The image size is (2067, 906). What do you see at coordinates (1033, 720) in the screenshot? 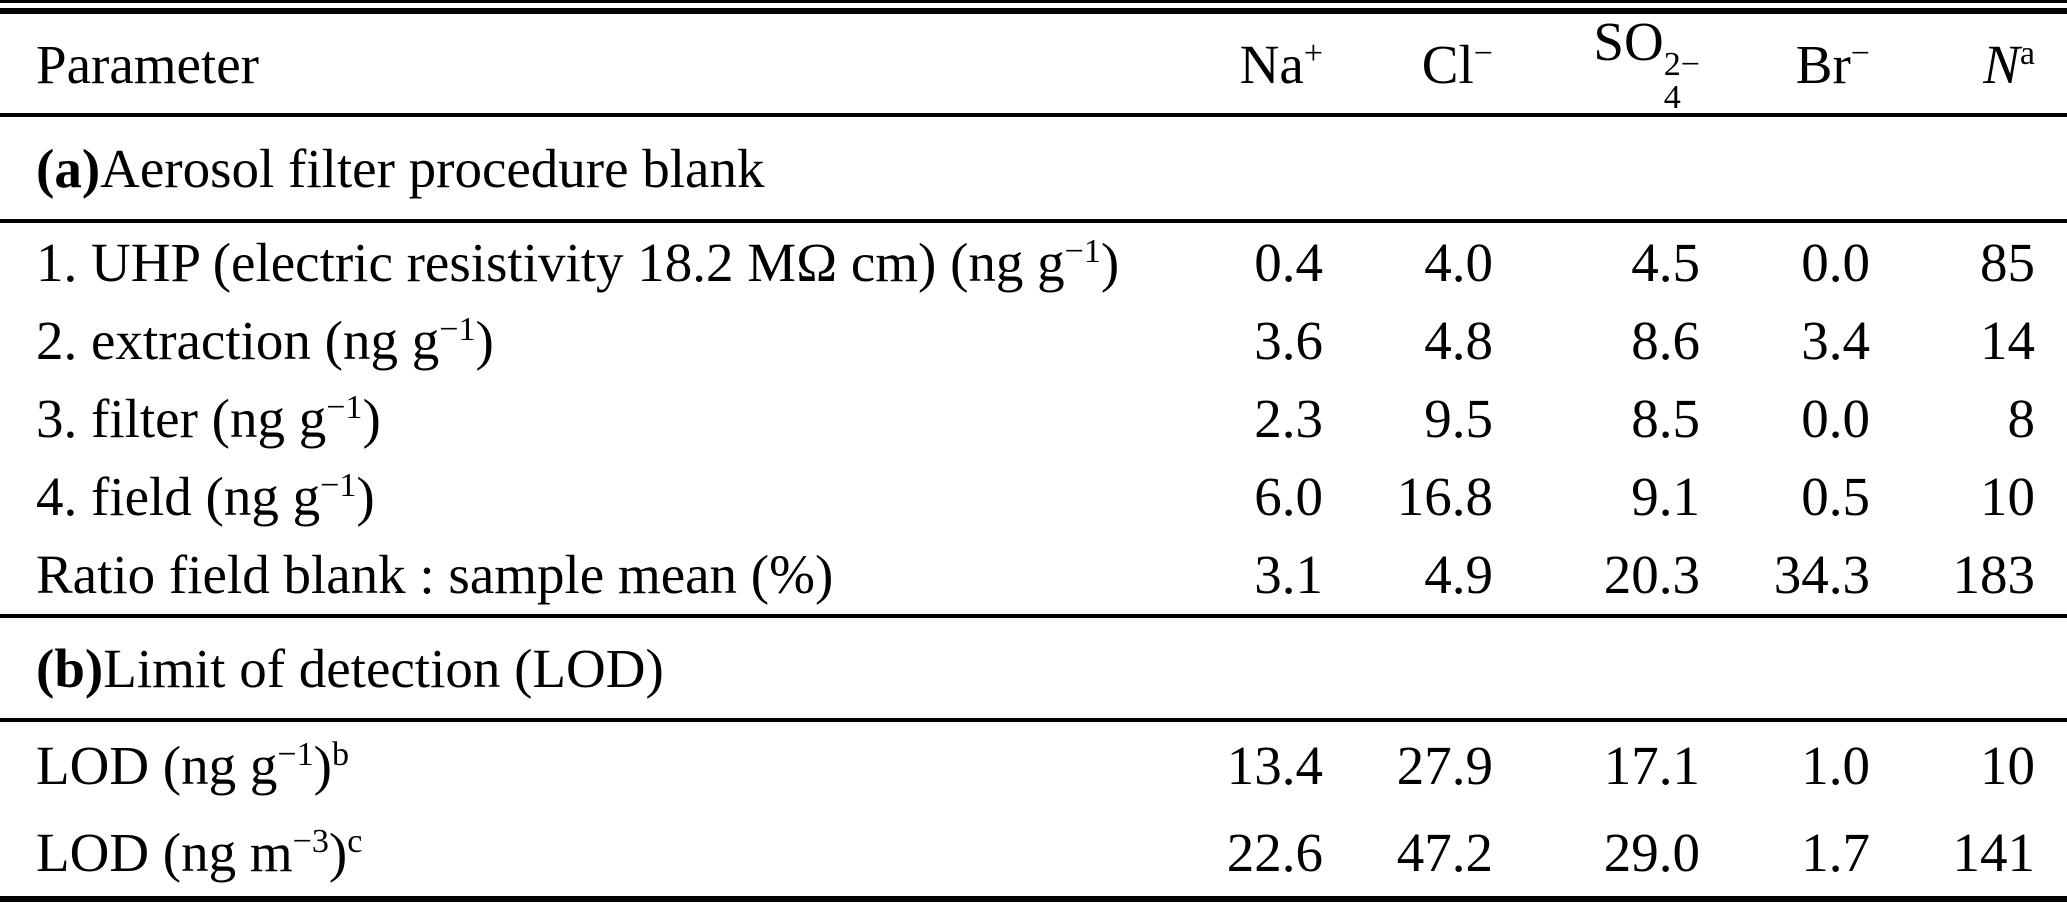
I see `section-b-divider-rule` at bounding box center [1033, 720].